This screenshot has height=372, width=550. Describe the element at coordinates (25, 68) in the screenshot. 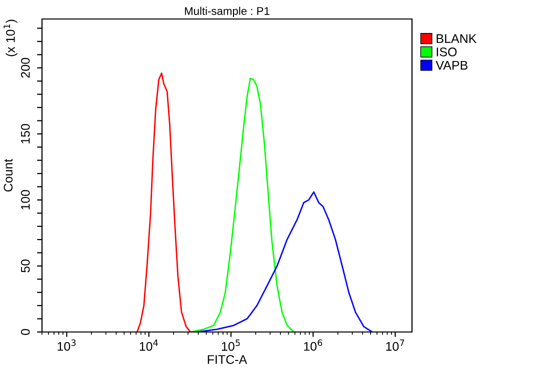

I see `y-tick-label: 200` at that location.